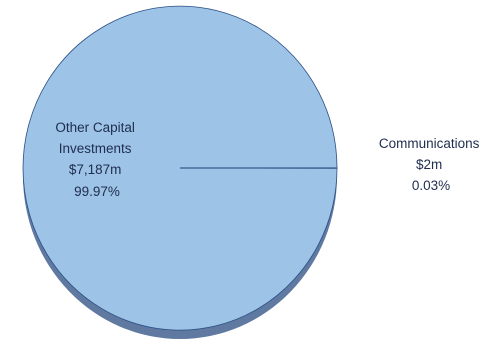  I want to click on slice-label-communications: Communications $2m 0.03%, so click(431, 164).